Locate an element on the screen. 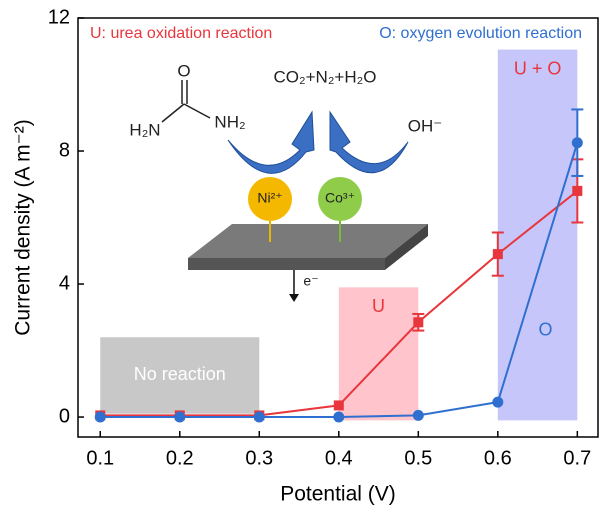 The width and height of the screenshot is (600, 513). atom-label: H₂N is located at coordinates (144, 129).